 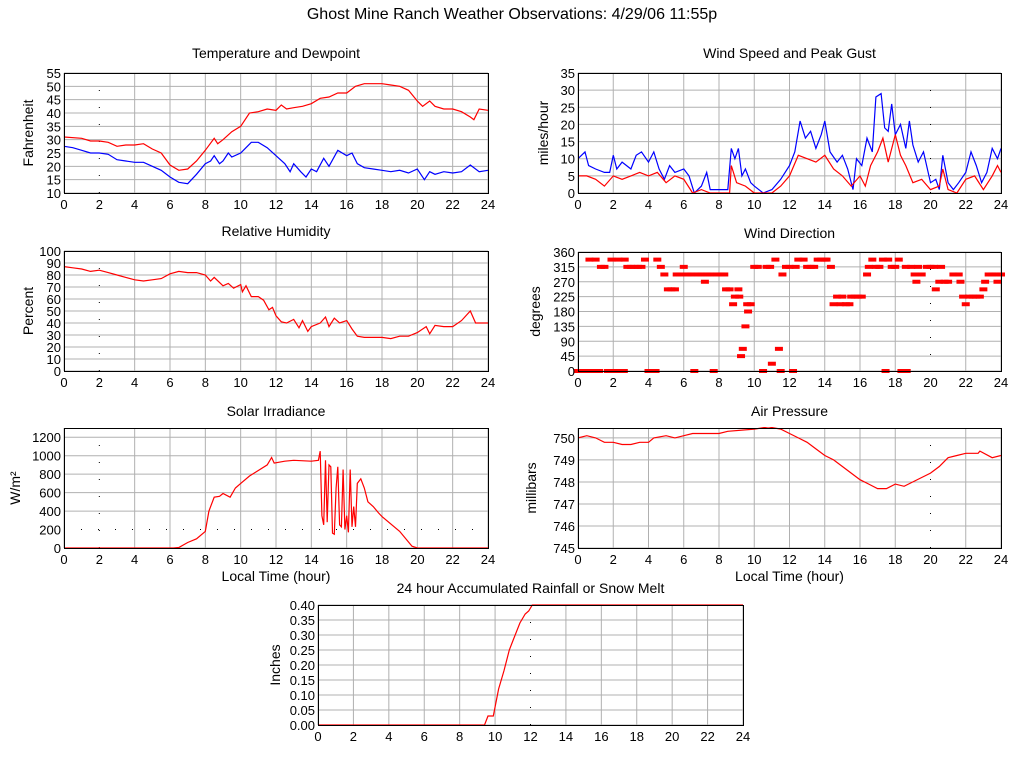 What do you see at coordinates (564, 482) in the screenshot?
I see `y-tick-label: 748` at bounding box center [564, 482].